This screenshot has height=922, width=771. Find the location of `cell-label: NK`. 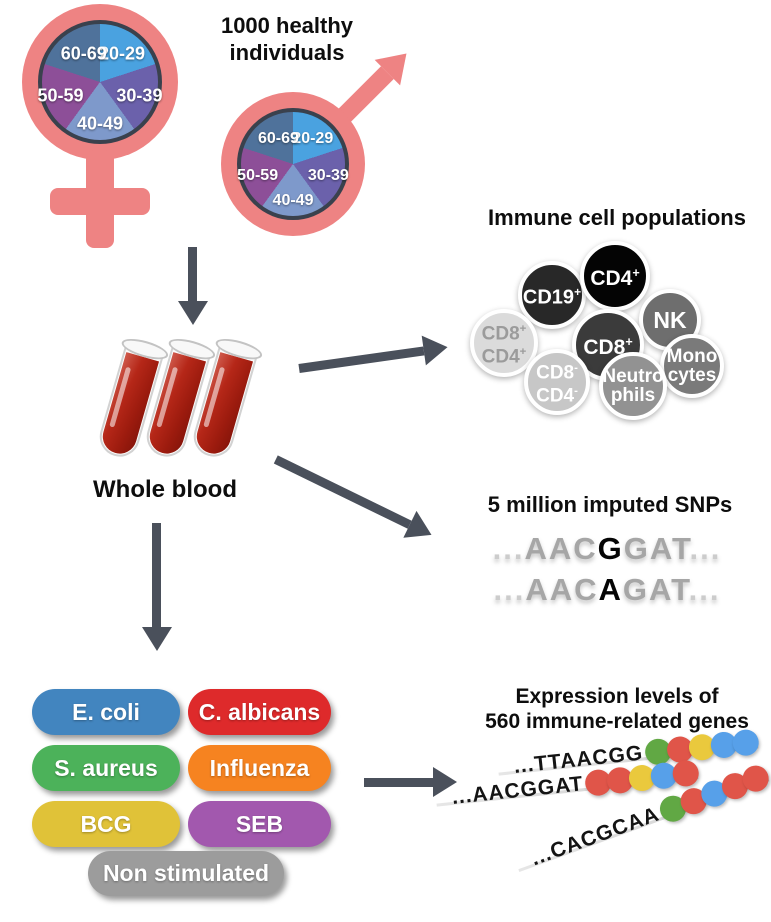

cell-label: NK is located at coordinates (670, 319).